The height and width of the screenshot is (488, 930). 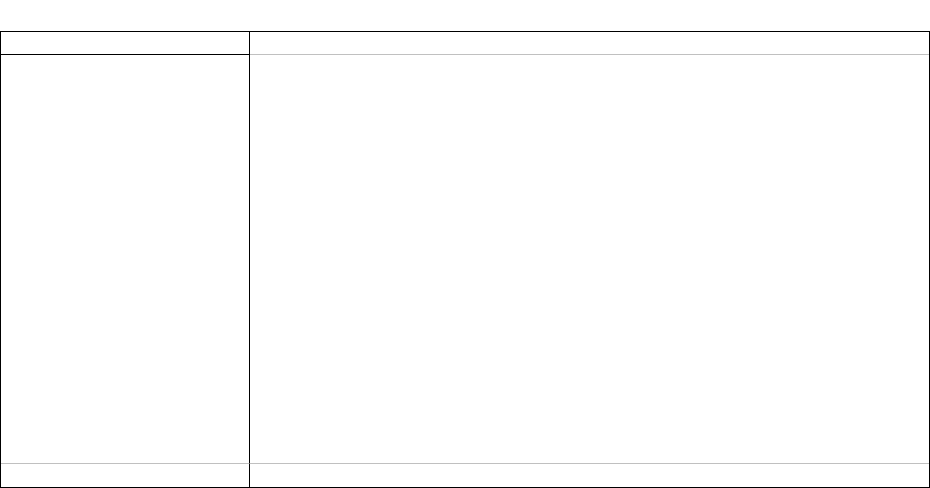 What do you see at coordinates (589, 475) in the screenshot?
I see `time-axis-bottom` at bounding box center [589, 475].